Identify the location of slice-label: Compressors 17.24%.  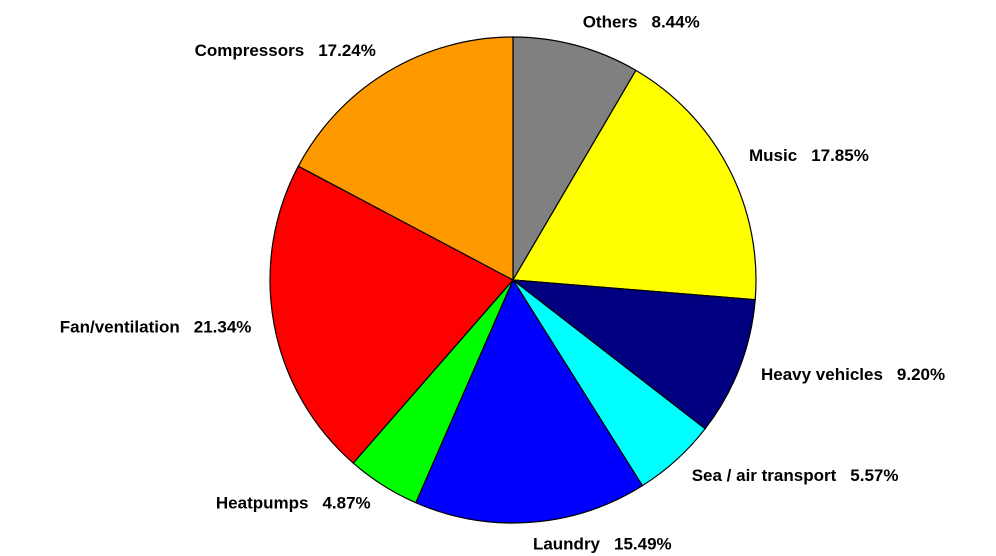
(285, 51).